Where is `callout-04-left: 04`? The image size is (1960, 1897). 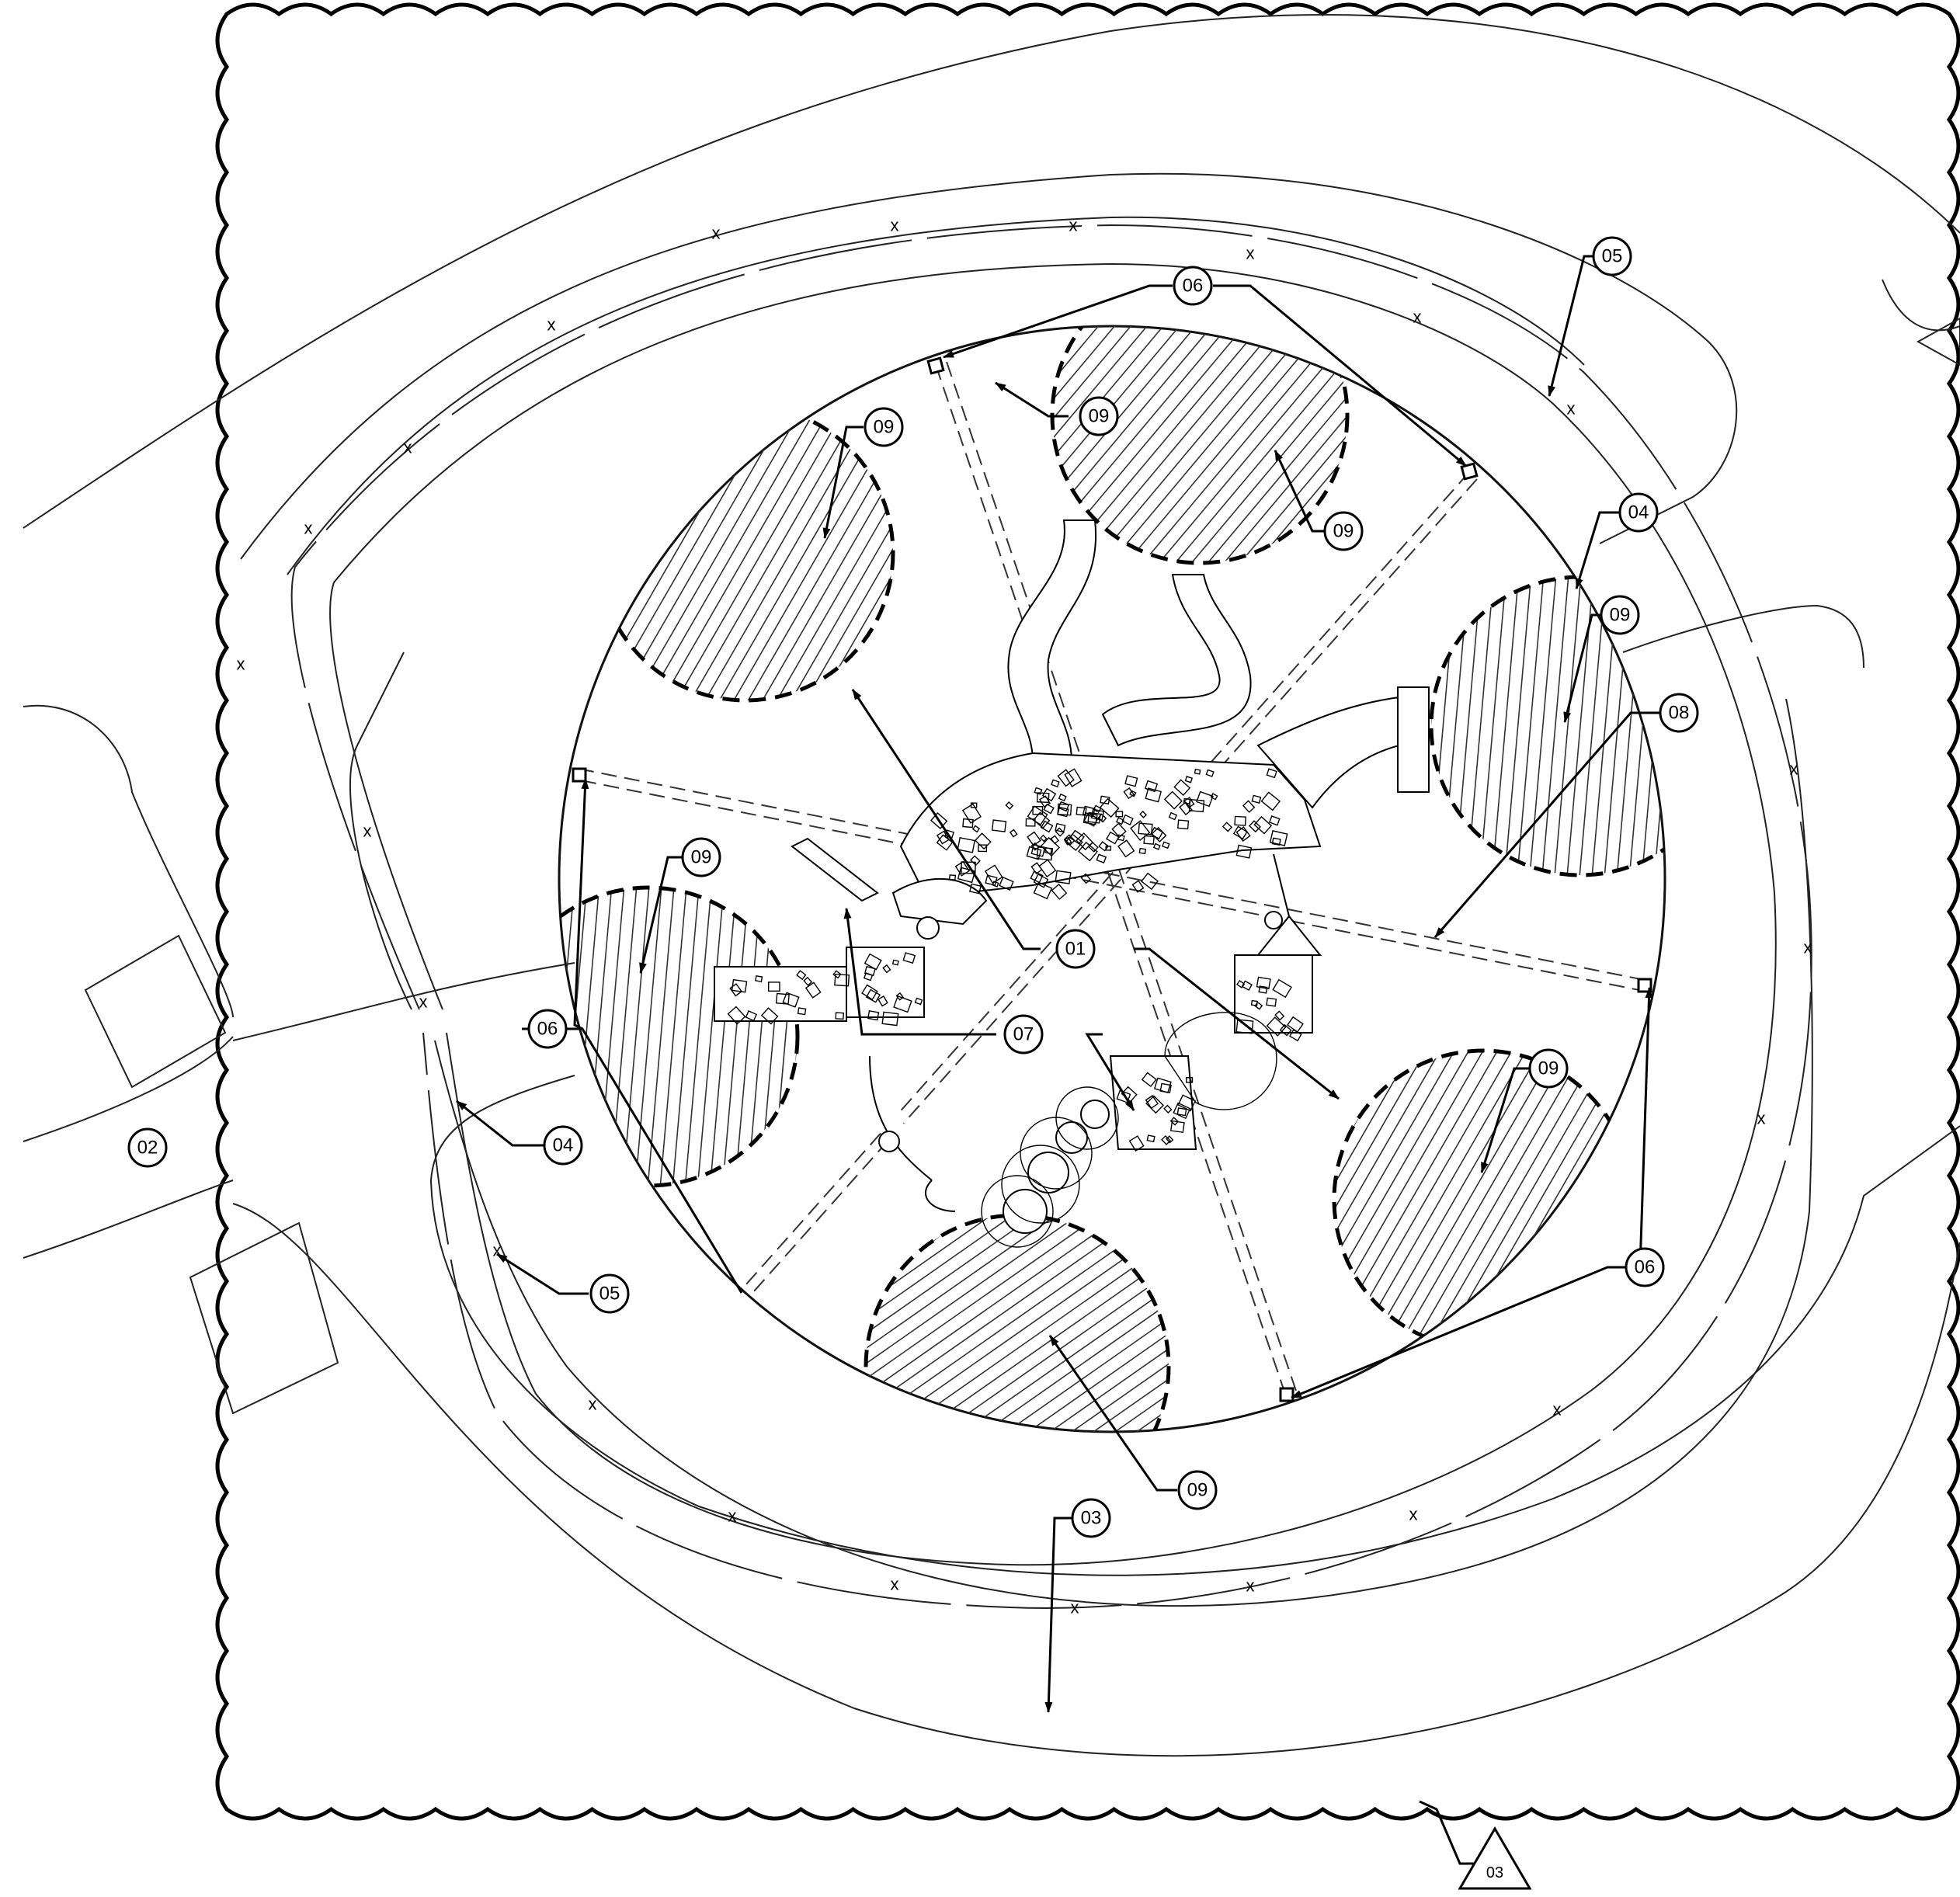 callout-04-left: 04 is located at coordinates (563, 1145).